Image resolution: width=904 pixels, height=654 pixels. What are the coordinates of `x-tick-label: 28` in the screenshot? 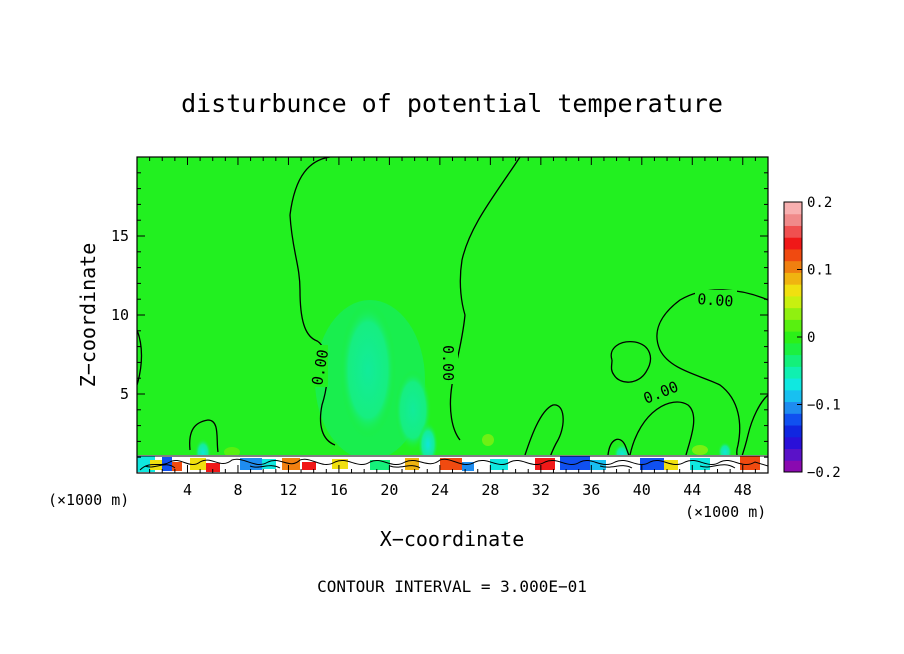 It's located at (490, 490).